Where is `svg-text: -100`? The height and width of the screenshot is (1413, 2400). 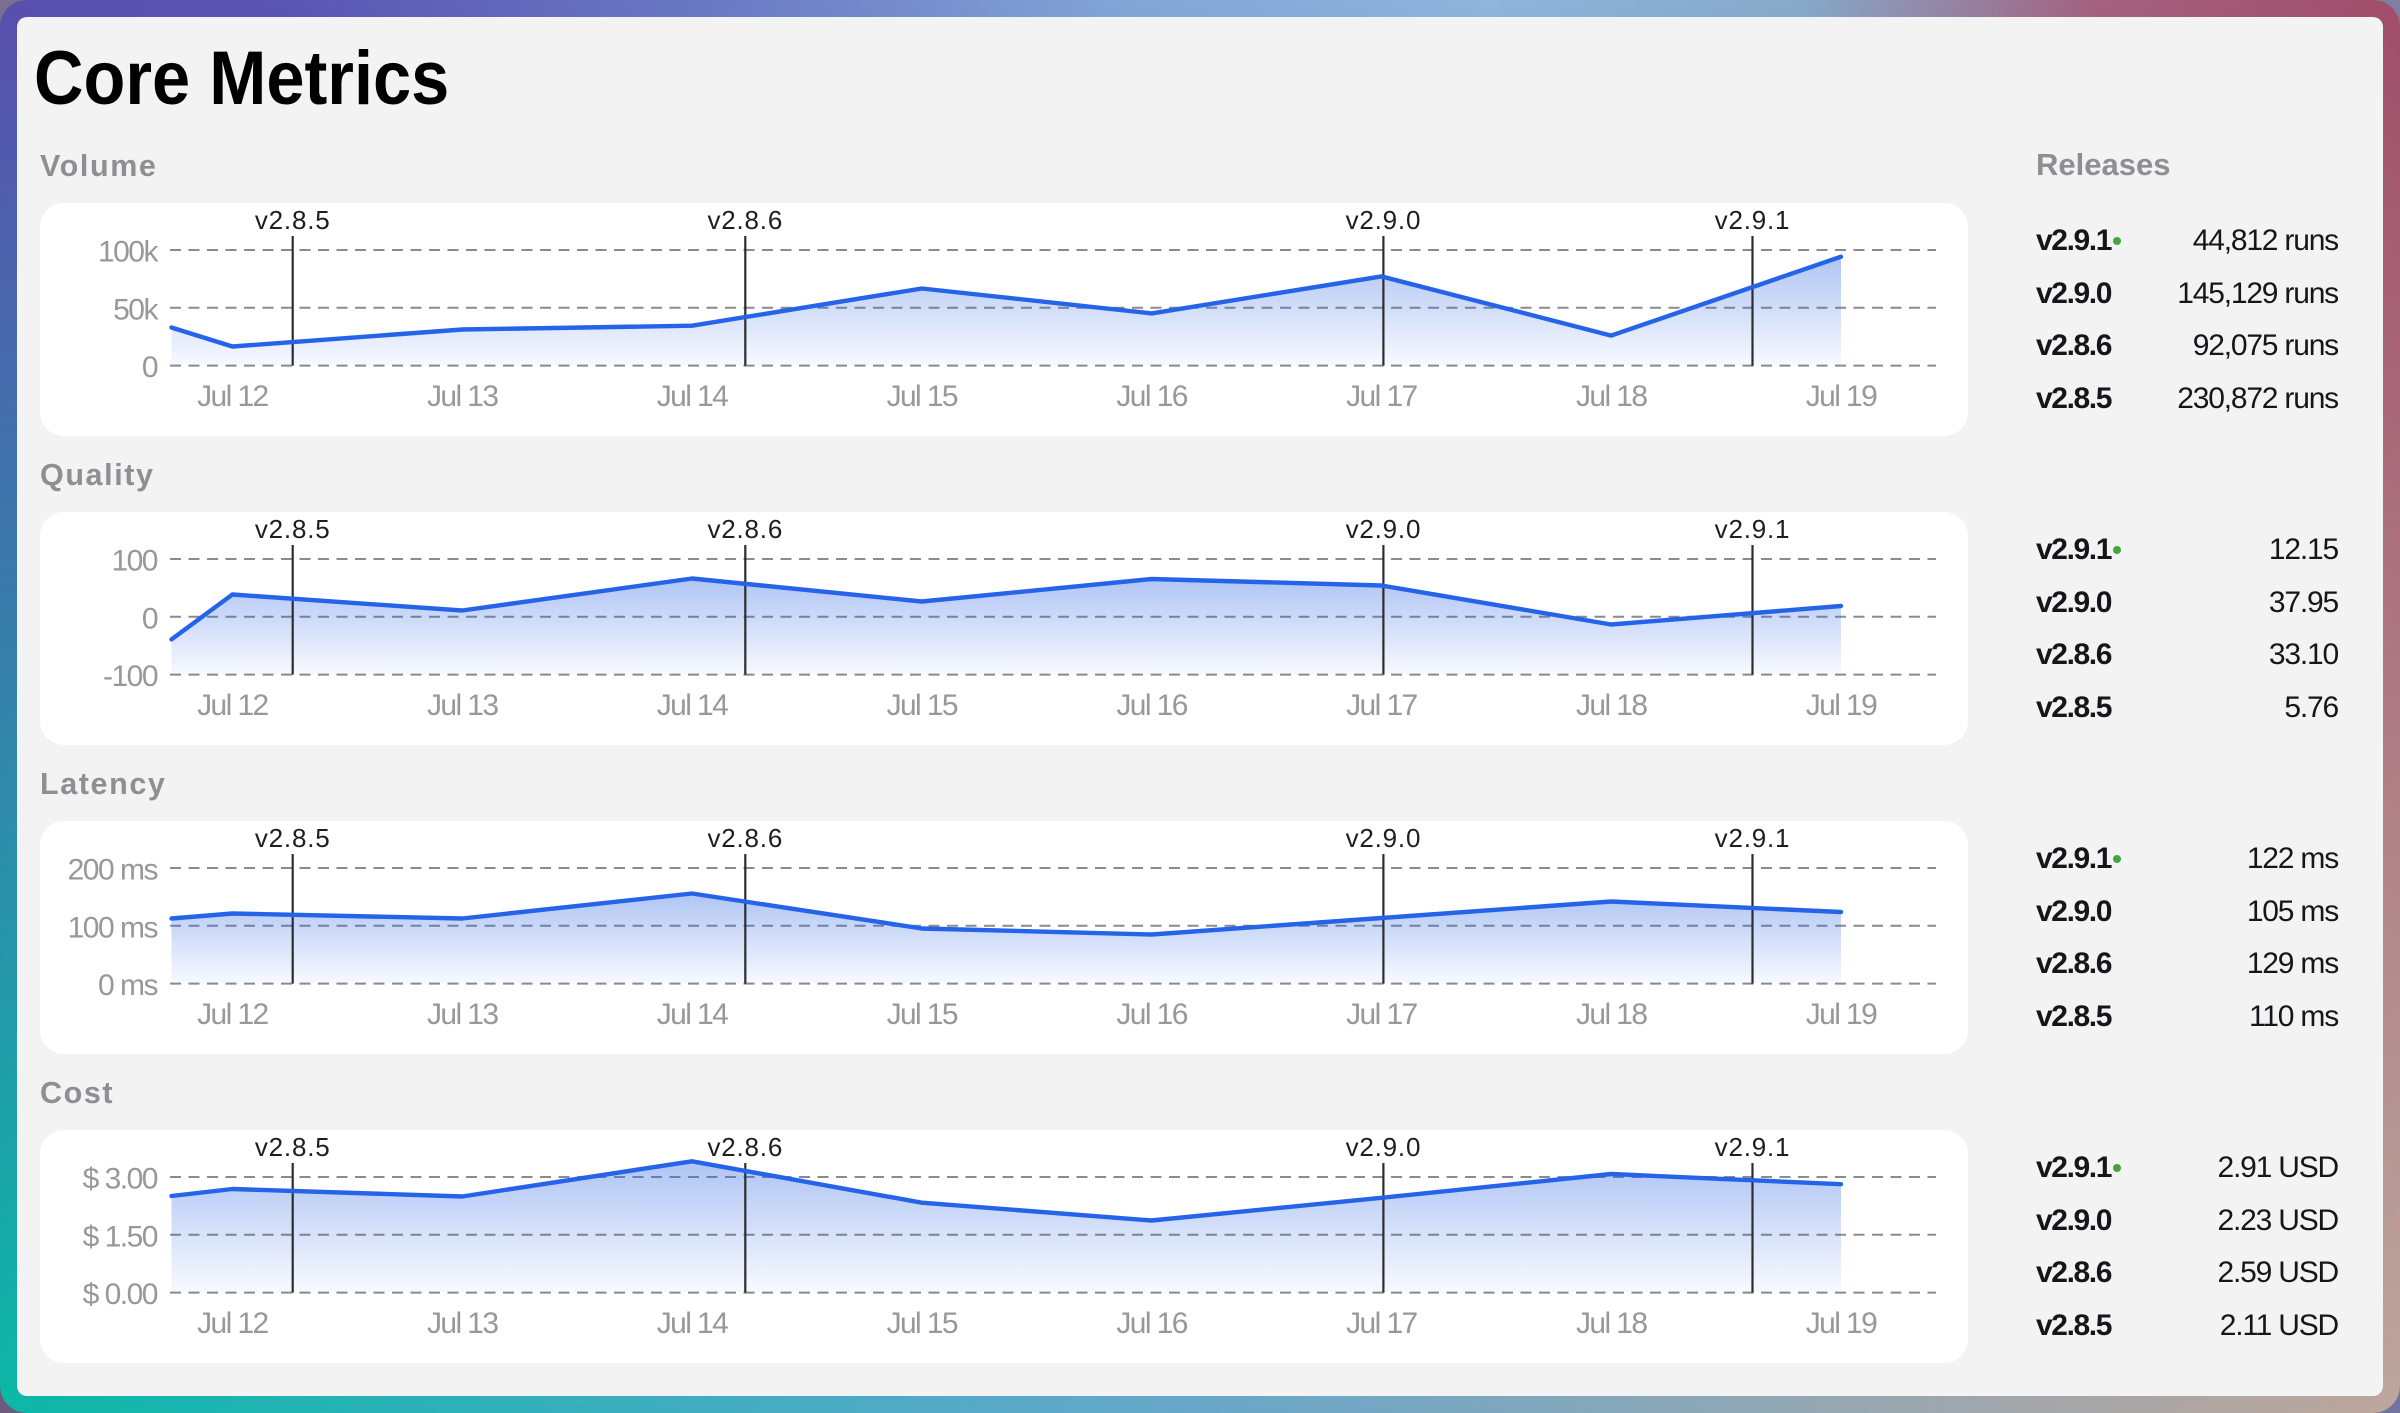 svg-text: -100 is located at coordinates (130, 676).